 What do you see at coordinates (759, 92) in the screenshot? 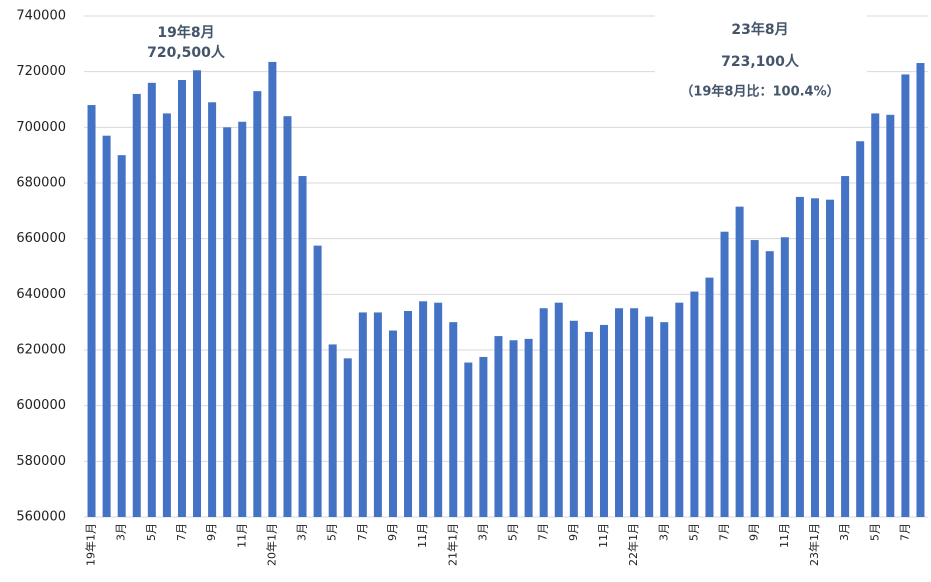
I see `annotation: （19年8月比：100.4%）` at bounding box center [759, 92].